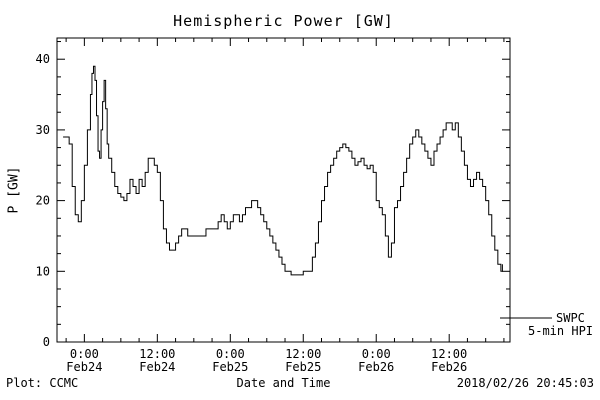  Describe the element at coordinates (14, 190) in the screenshot. I see `y-axis-label: P [GW]` at that location.